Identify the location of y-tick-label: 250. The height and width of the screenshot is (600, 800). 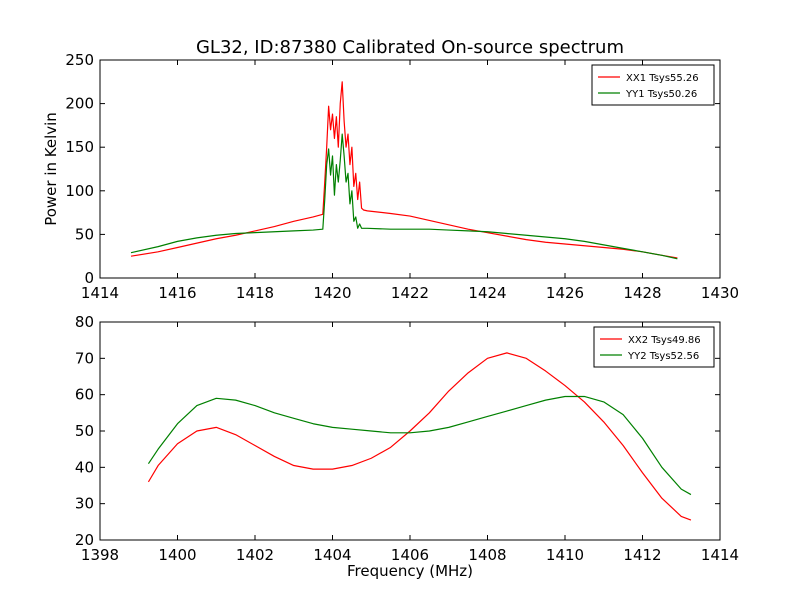
(79, 60).